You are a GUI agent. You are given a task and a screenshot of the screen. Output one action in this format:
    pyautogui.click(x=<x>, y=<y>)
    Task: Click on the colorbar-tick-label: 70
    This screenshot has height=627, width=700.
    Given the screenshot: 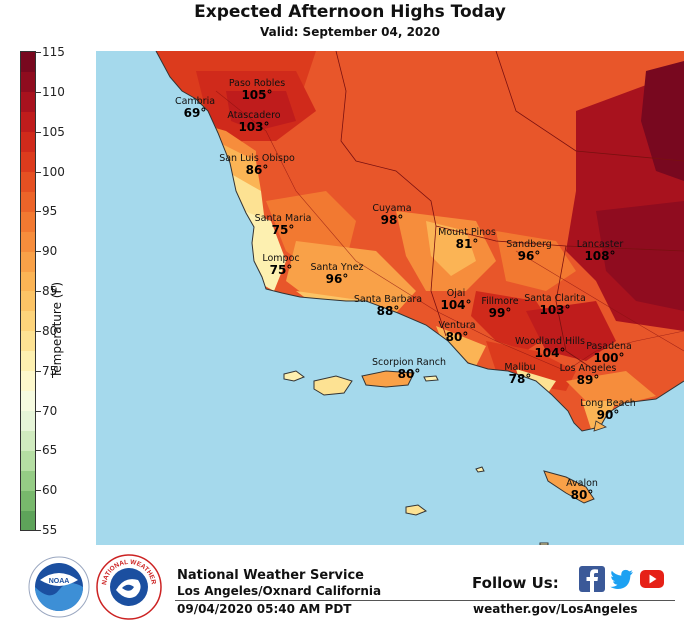 What is the action you would take?
    pyautogui.click(x=50, y=410)
    